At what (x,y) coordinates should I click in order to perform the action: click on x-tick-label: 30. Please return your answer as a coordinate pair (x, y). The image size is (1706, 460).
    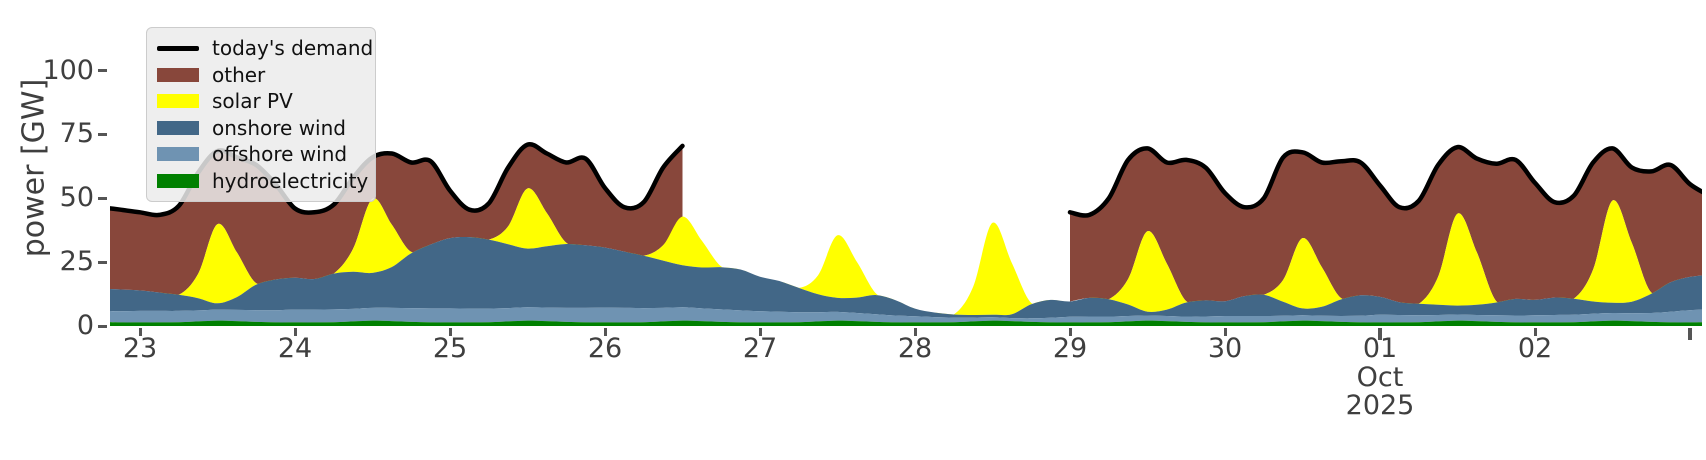
    Looking at the image, I should click on (1225, 348).